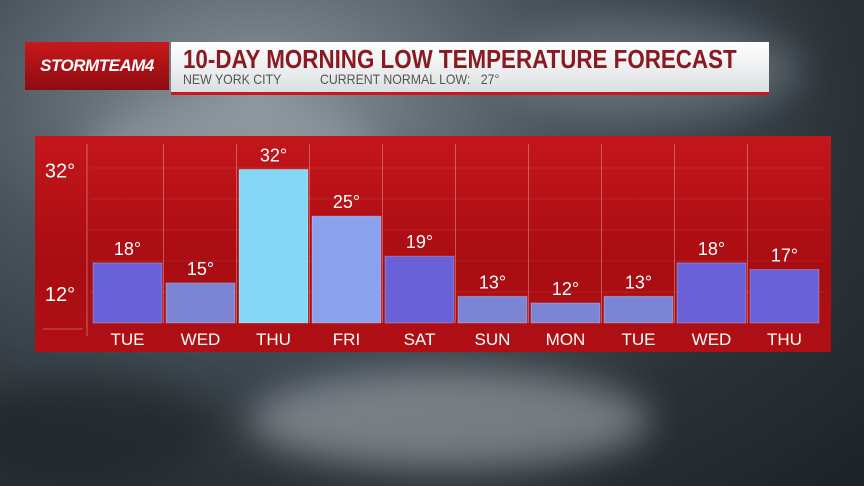  I want to click on page-title: 10-DAY MORNING LOW TEMPERATURE FORECAST, so click(460, 59).